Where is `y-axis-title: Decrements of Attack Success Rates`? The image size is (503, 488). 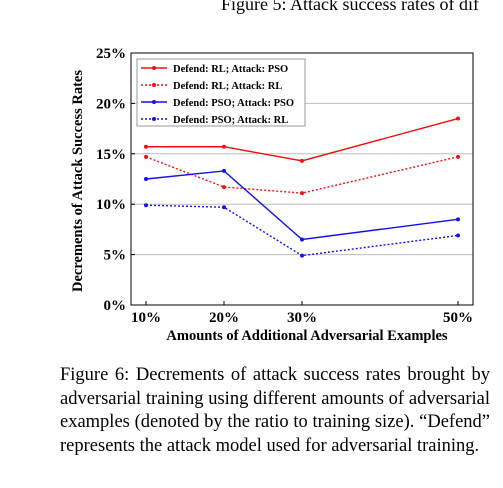
y-axis-title: Decrements of Attack Success Rates is located at coordinates (78, 181).